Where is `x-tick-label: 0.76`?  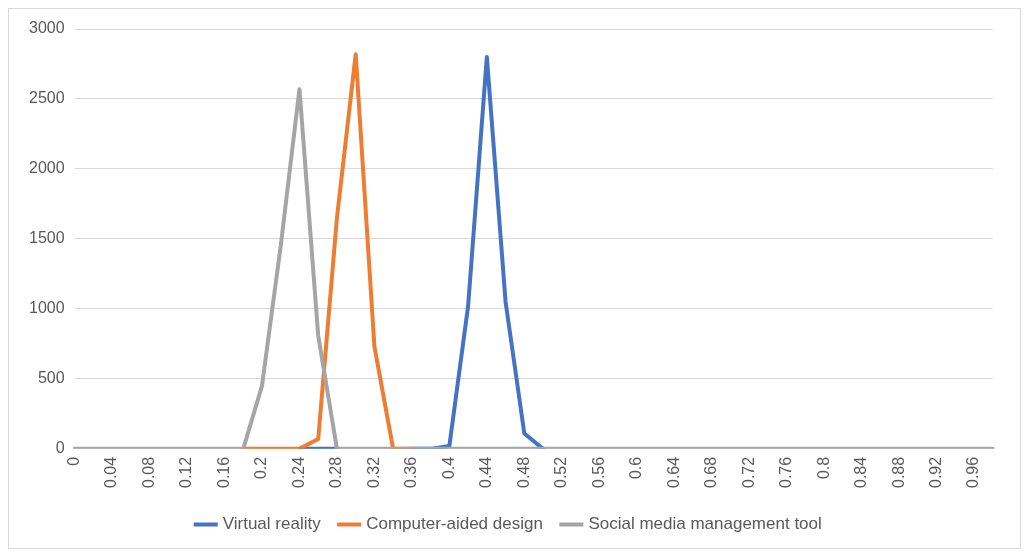 x-tick-label: 0.76 is located at coordinates (786, 472).